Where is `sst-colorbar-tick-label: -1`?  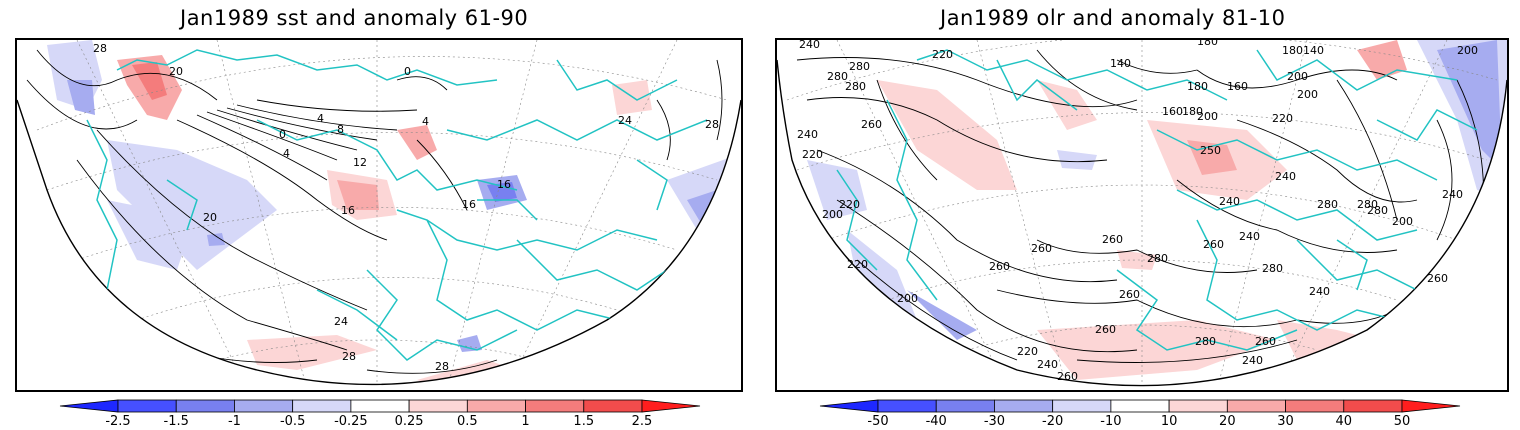 sst-colorbar-tick-label: -1 is located at coordinates (234, 421).